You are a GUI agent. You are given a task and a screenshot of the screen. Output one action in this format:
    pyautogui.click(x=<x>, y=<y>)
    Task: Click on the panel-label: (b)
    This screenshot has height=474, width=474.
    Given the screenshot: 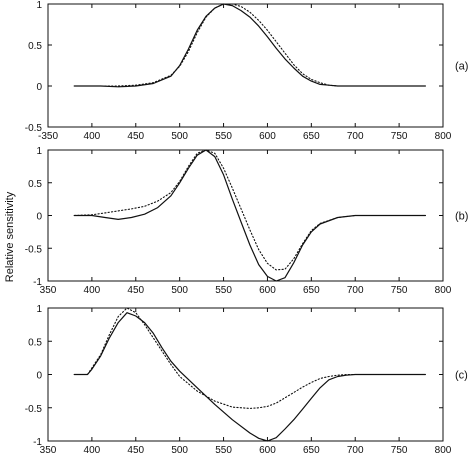 What is the action you would take?
    pyautogui.click(x=461, y=217)
    